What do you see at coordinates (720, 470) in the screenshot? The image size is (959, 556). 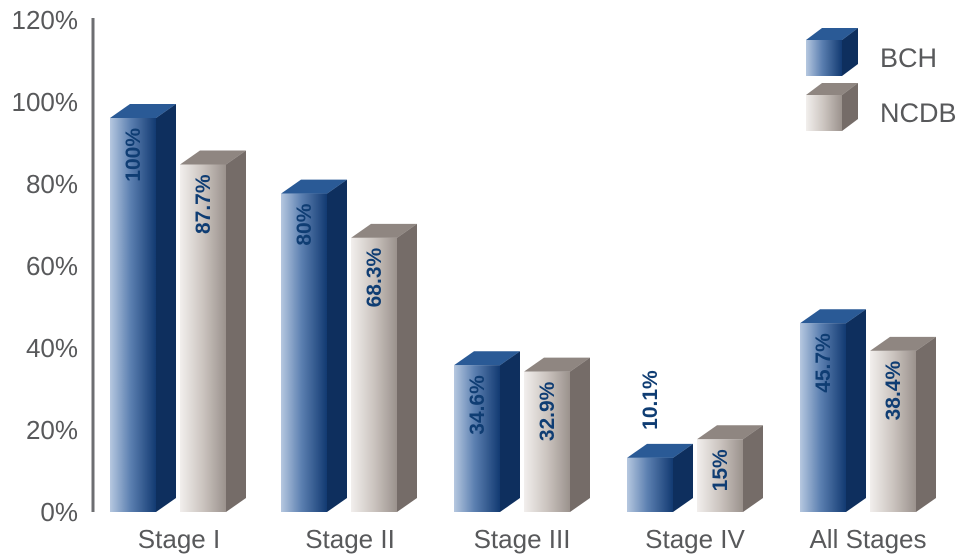 I see `data-label: 15%` at bounding box center [720, 470].